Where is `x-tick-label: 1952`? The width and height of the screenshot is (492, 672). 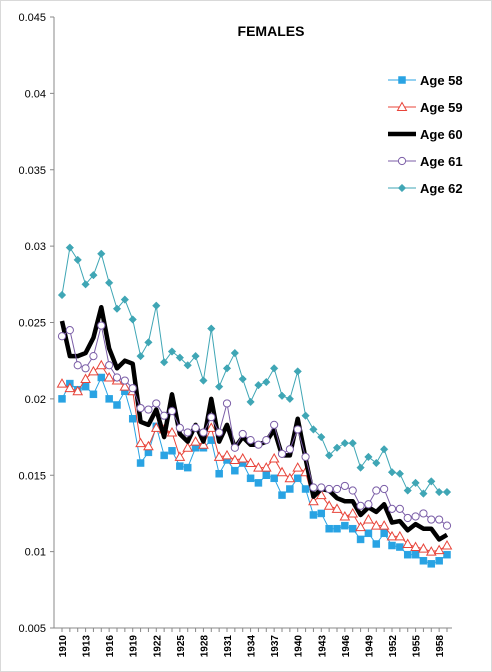
x-tick-label: 1952 is located at coordinates (393, 646).